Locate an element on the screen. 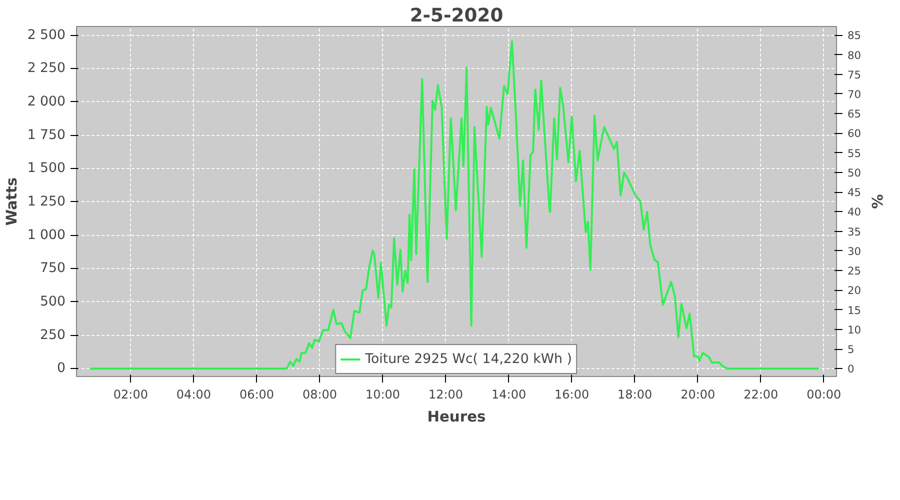 This screenshot has height=500, width=900. chart-title: 2-5-2020 is located at coordinates (457, 16).